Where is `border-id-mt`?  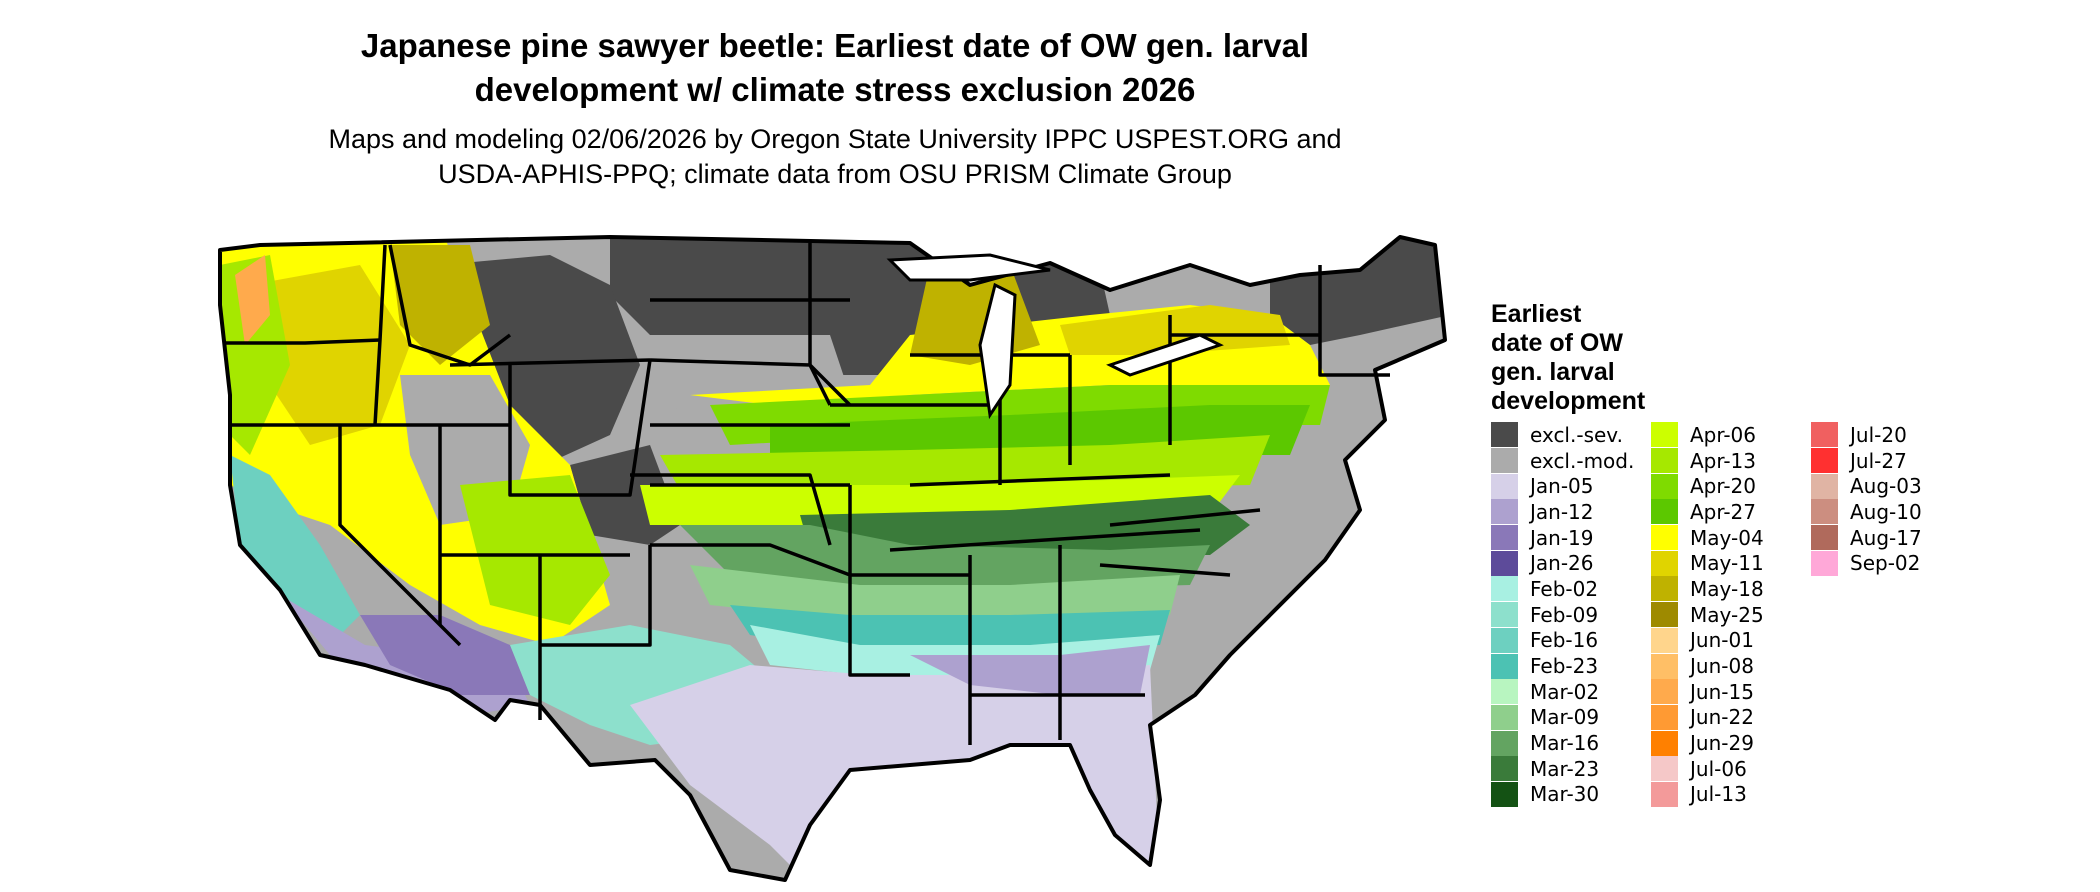 border-id-mt is located at coordinates (450, 305).